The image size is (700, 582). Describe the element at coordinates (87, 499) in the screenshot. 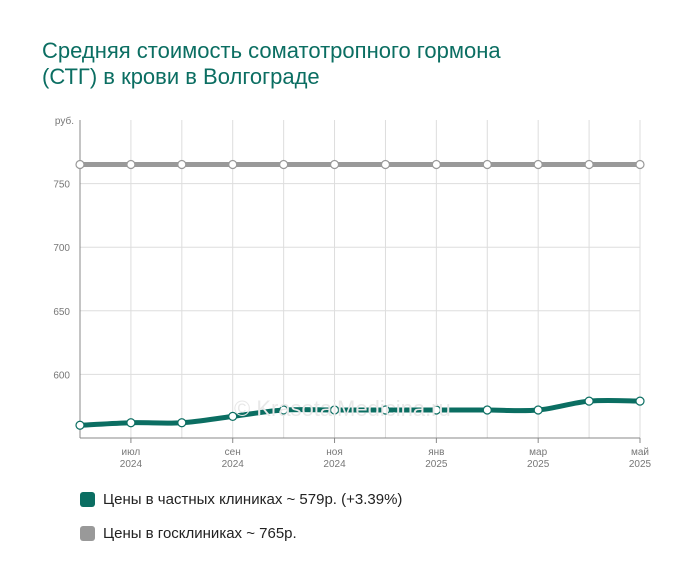

I see `legend-swatch-private` at that location.